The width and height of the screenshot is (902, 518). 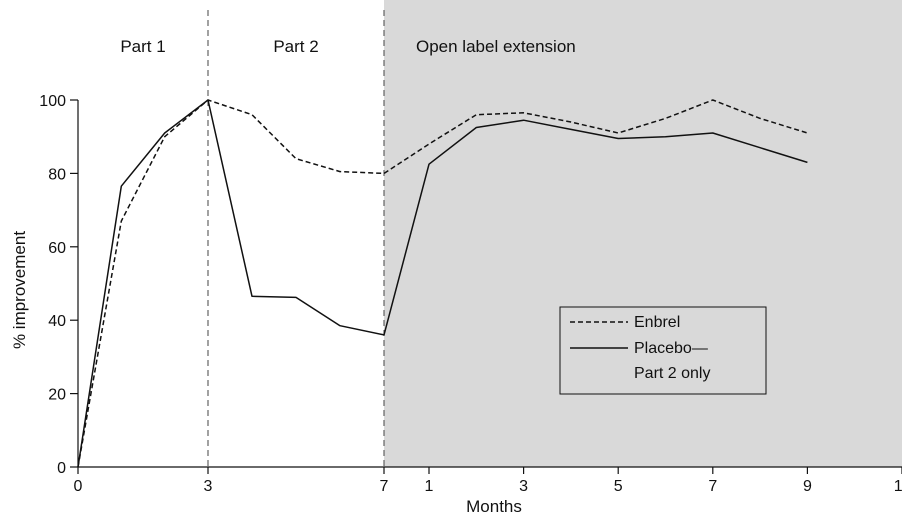 I want to click on y-tick-label: 100, so click(x=52, y=101).